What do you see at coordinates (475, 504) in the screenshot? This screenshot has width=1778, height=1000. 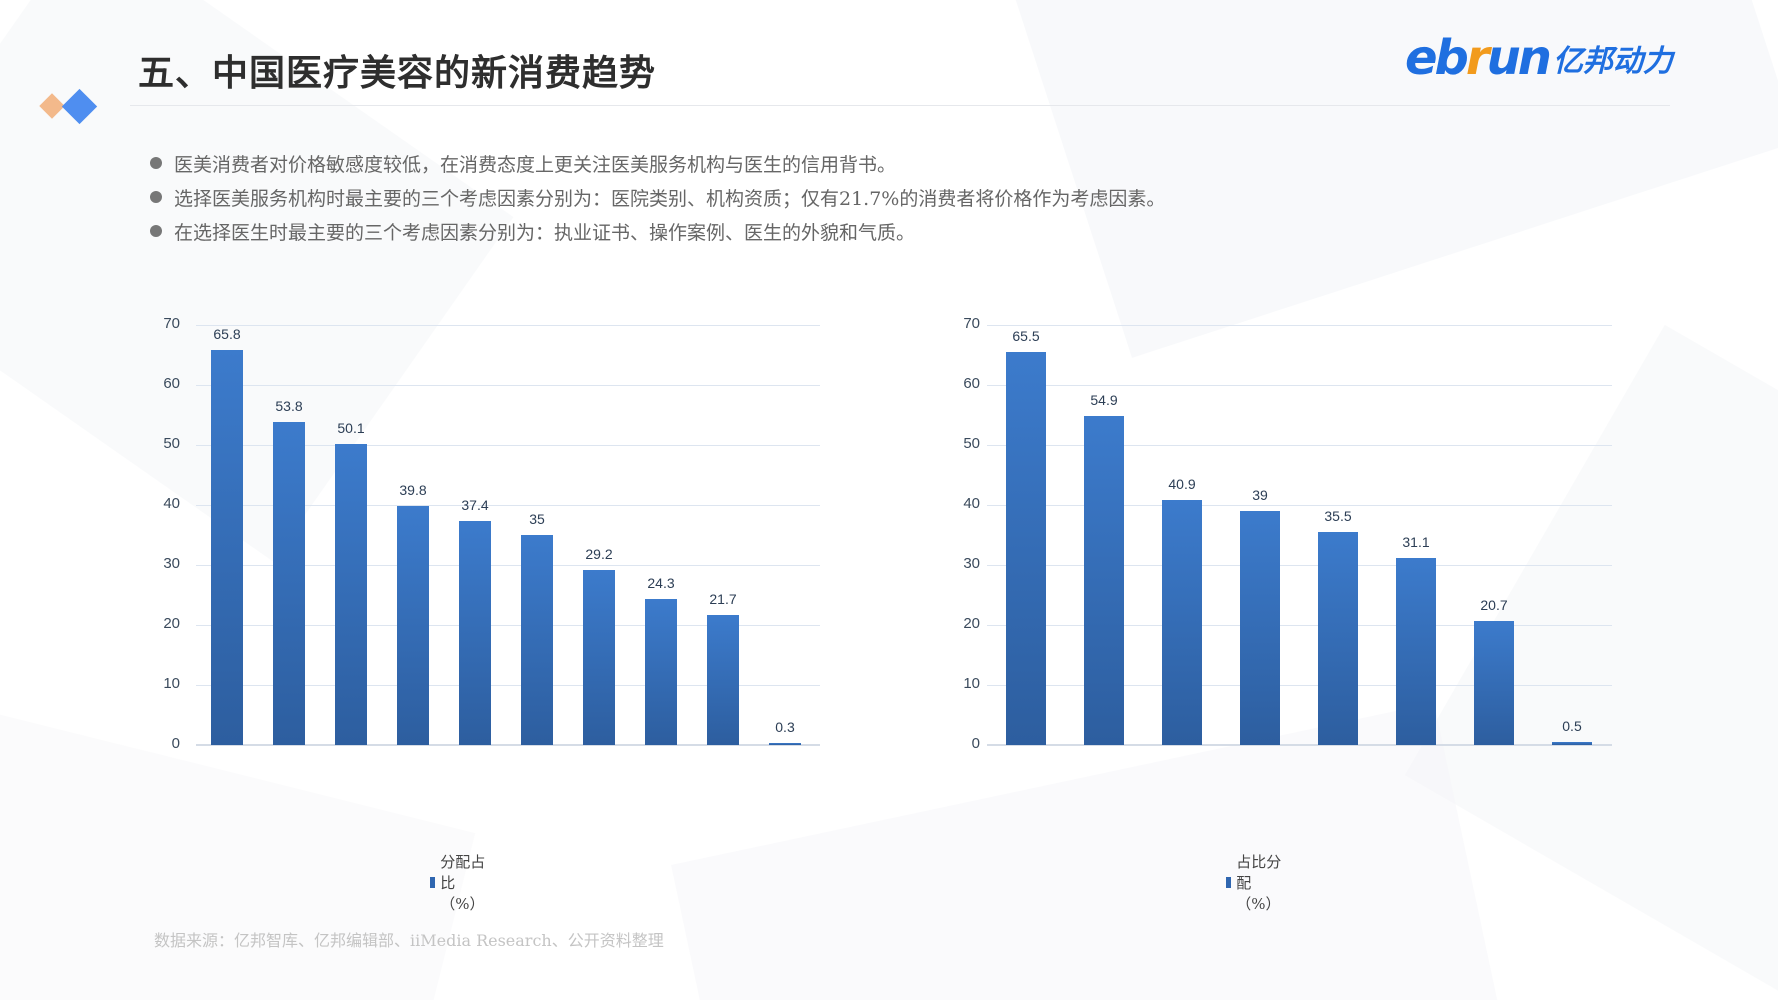 I see `bar-value-label: 37.4` at bounding box center [475, 504].